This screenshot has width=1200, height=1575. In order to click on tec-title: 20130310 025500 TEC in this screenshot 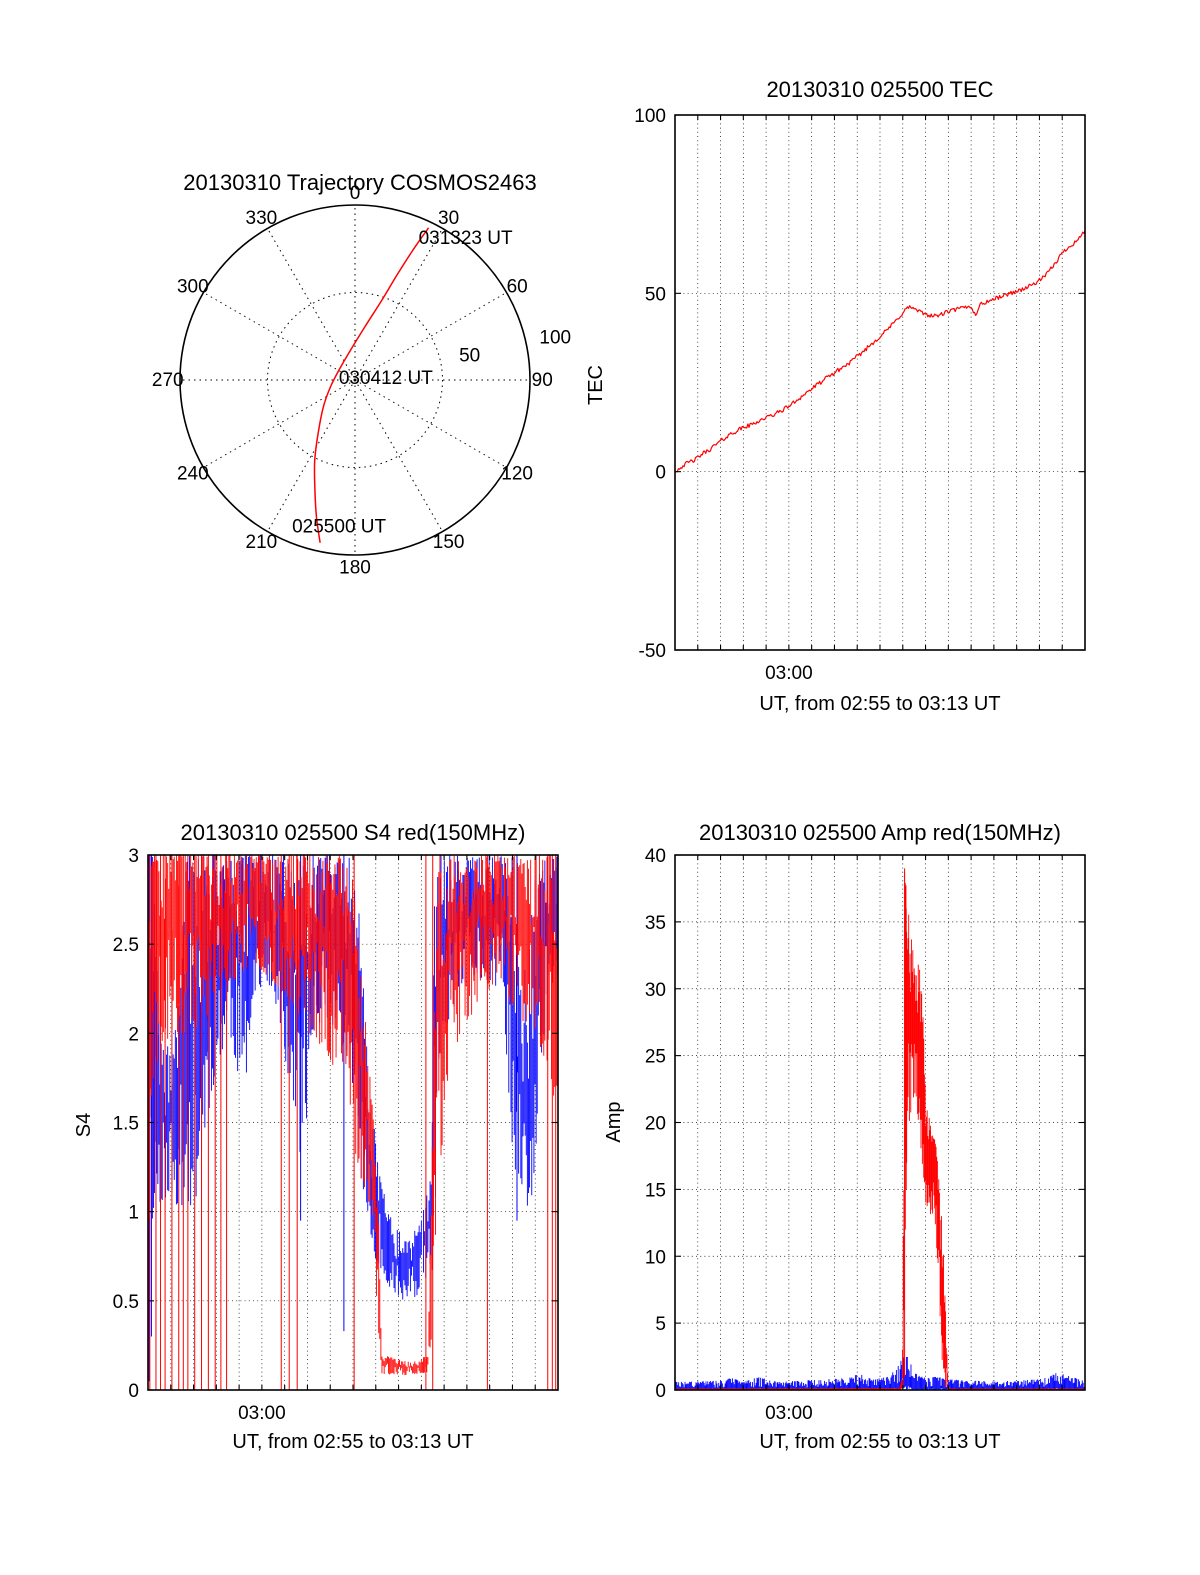, I will do `click(879, 89)`.